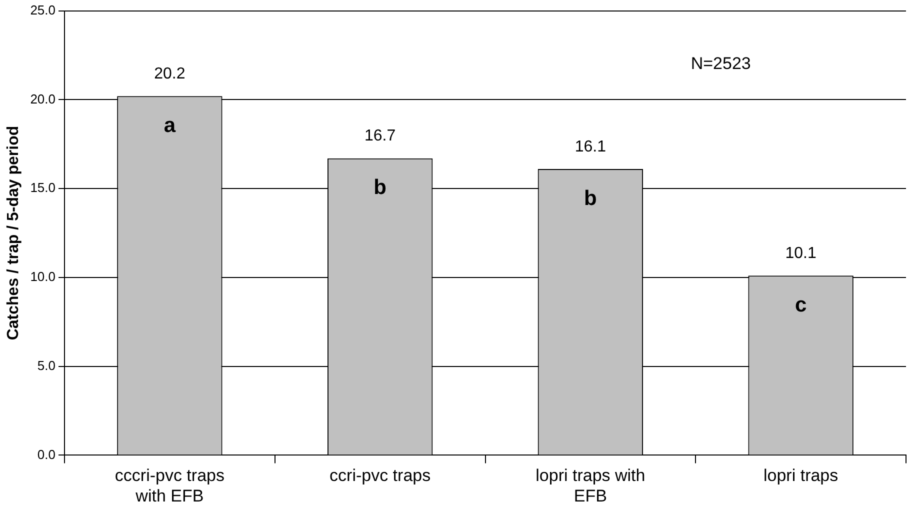  Describe the element at coordinates (43, 98) in the screenshot. I see `y-tick-label: 20.0` at that location.